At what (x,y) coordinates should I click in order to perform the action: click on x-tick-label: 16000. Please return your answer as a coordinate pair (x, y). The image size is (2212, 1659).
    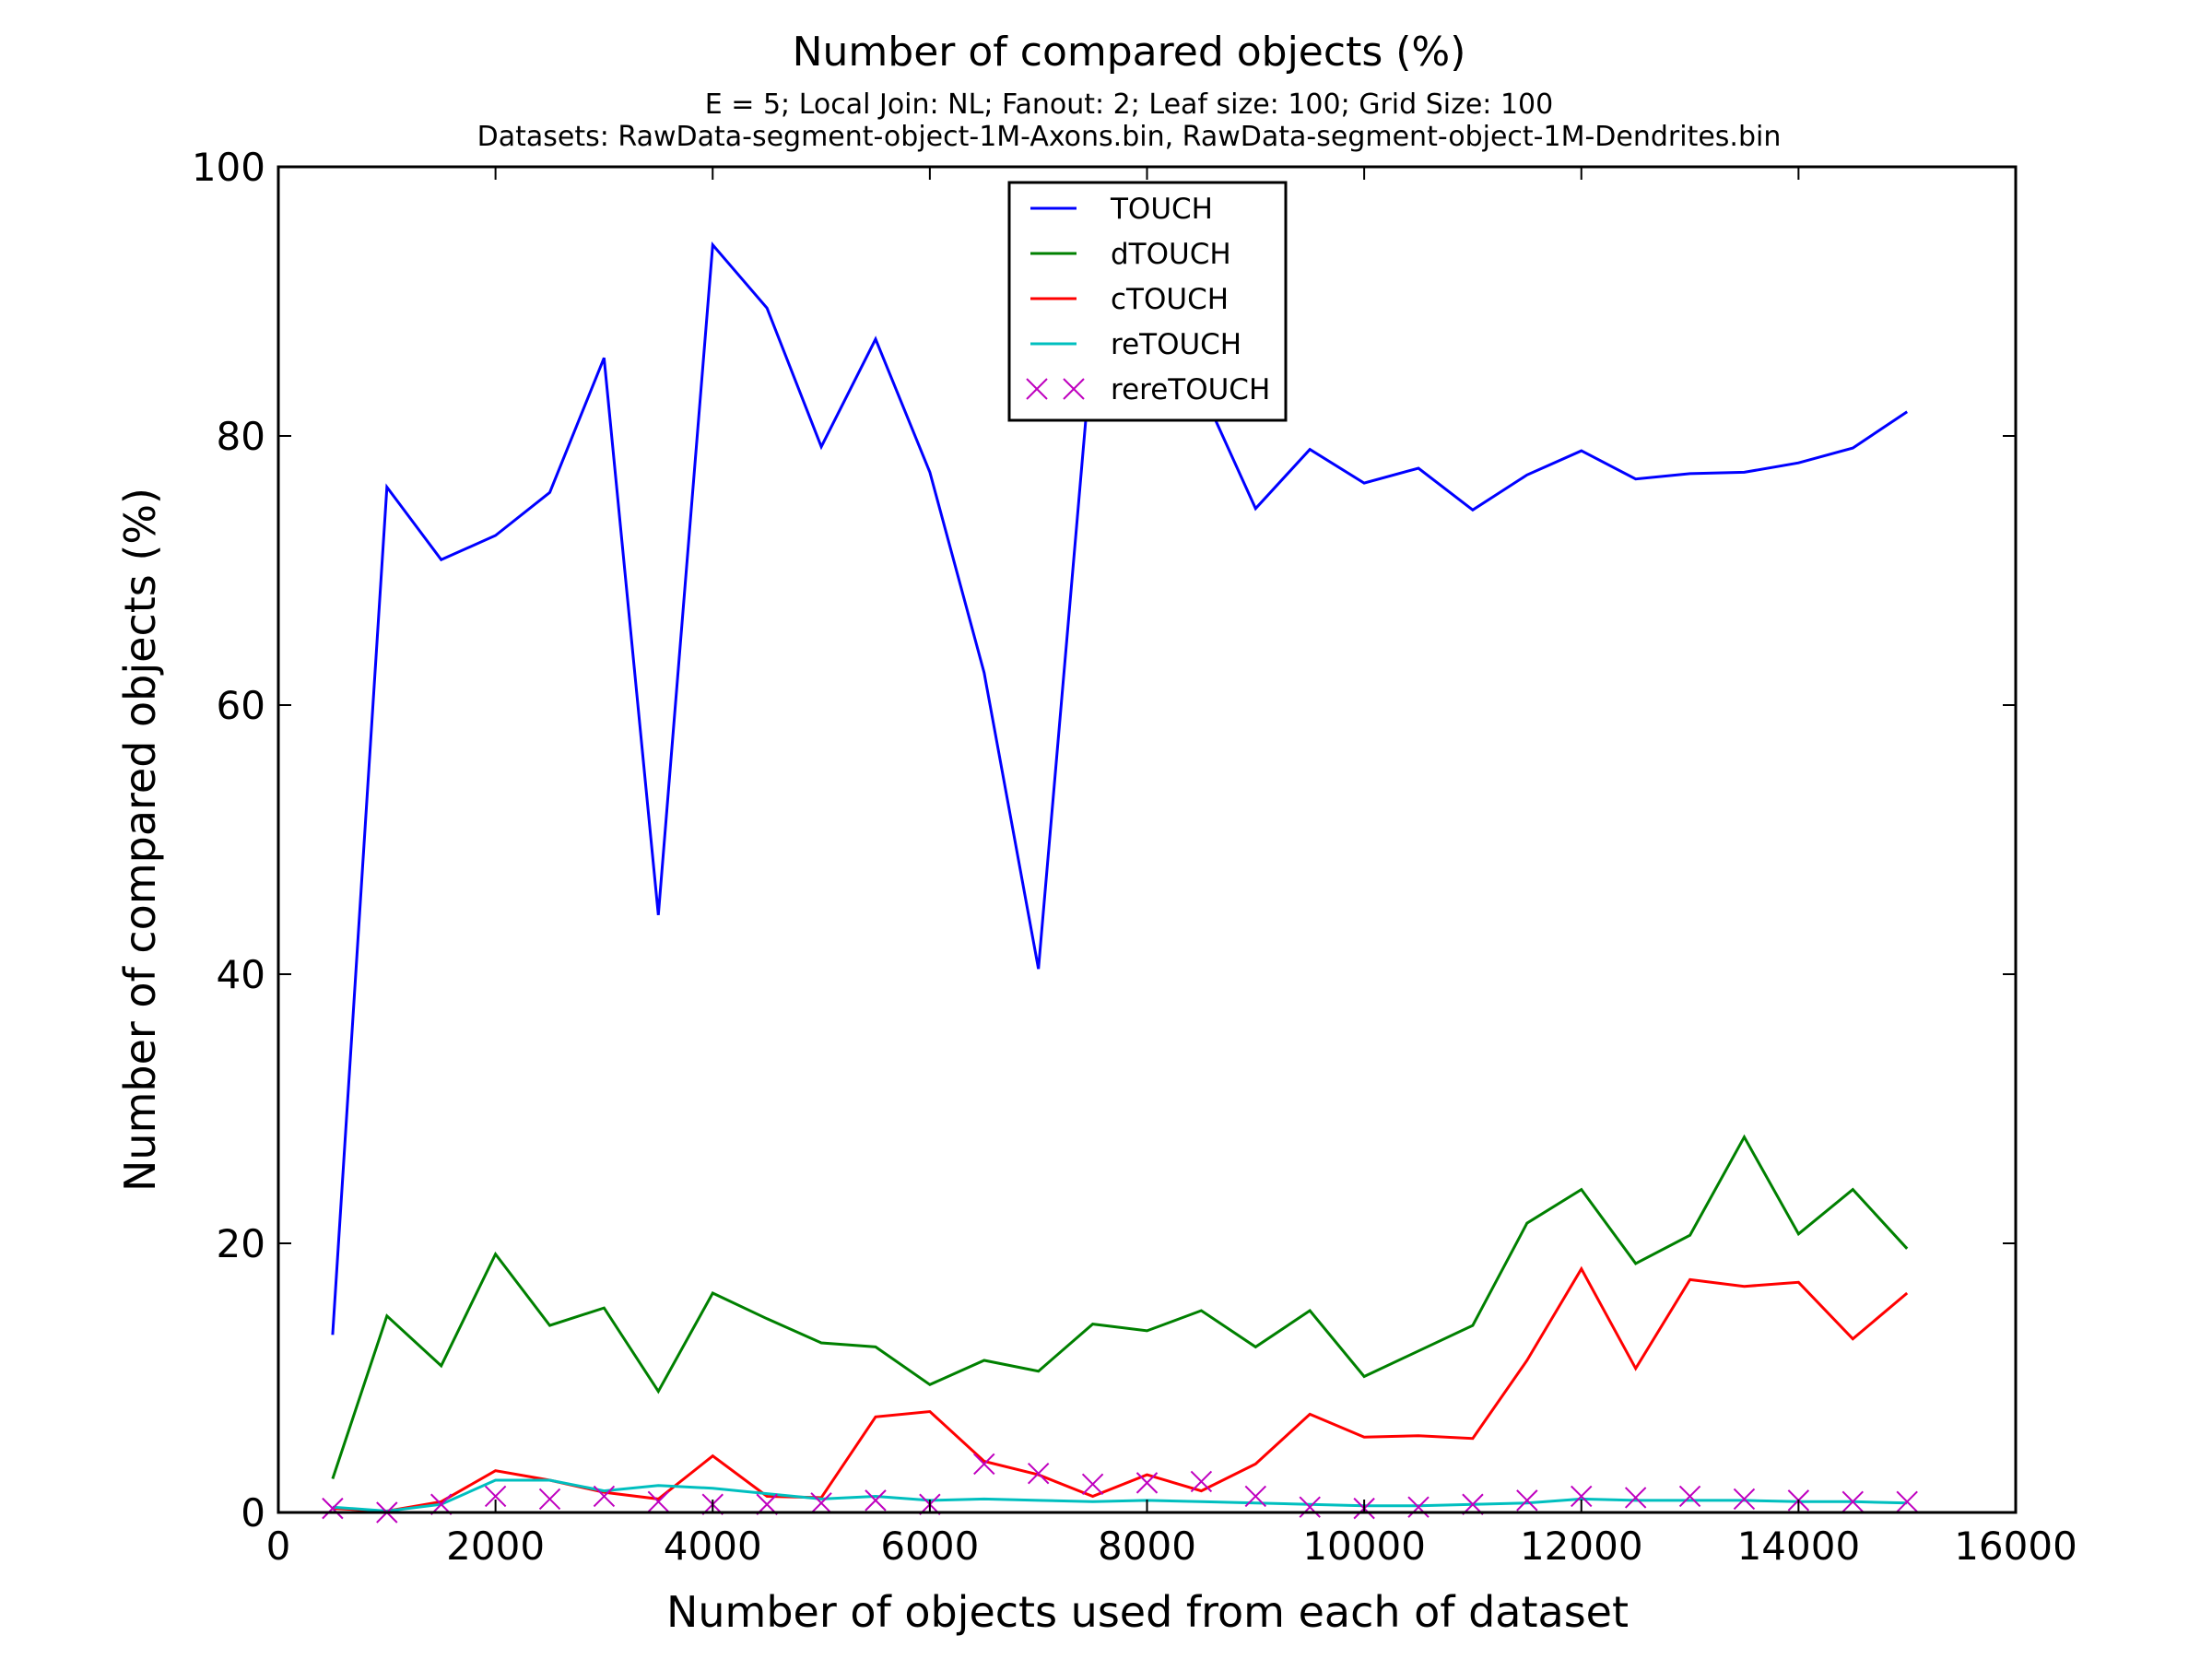
    Looking at the image, I should click on (2015, 1546).